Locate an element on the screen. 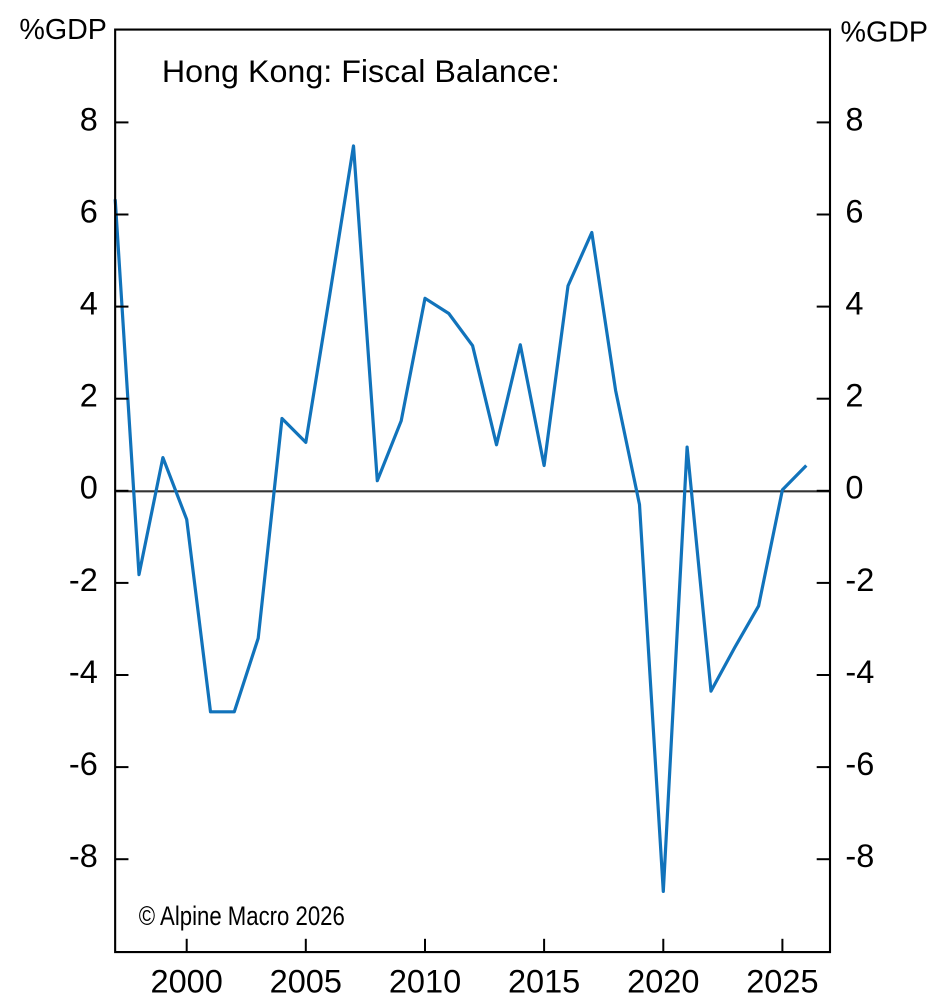 The width and height of the screenshot is (933, 1008). svg-text: 2000 is located at coordinates (187, 982).